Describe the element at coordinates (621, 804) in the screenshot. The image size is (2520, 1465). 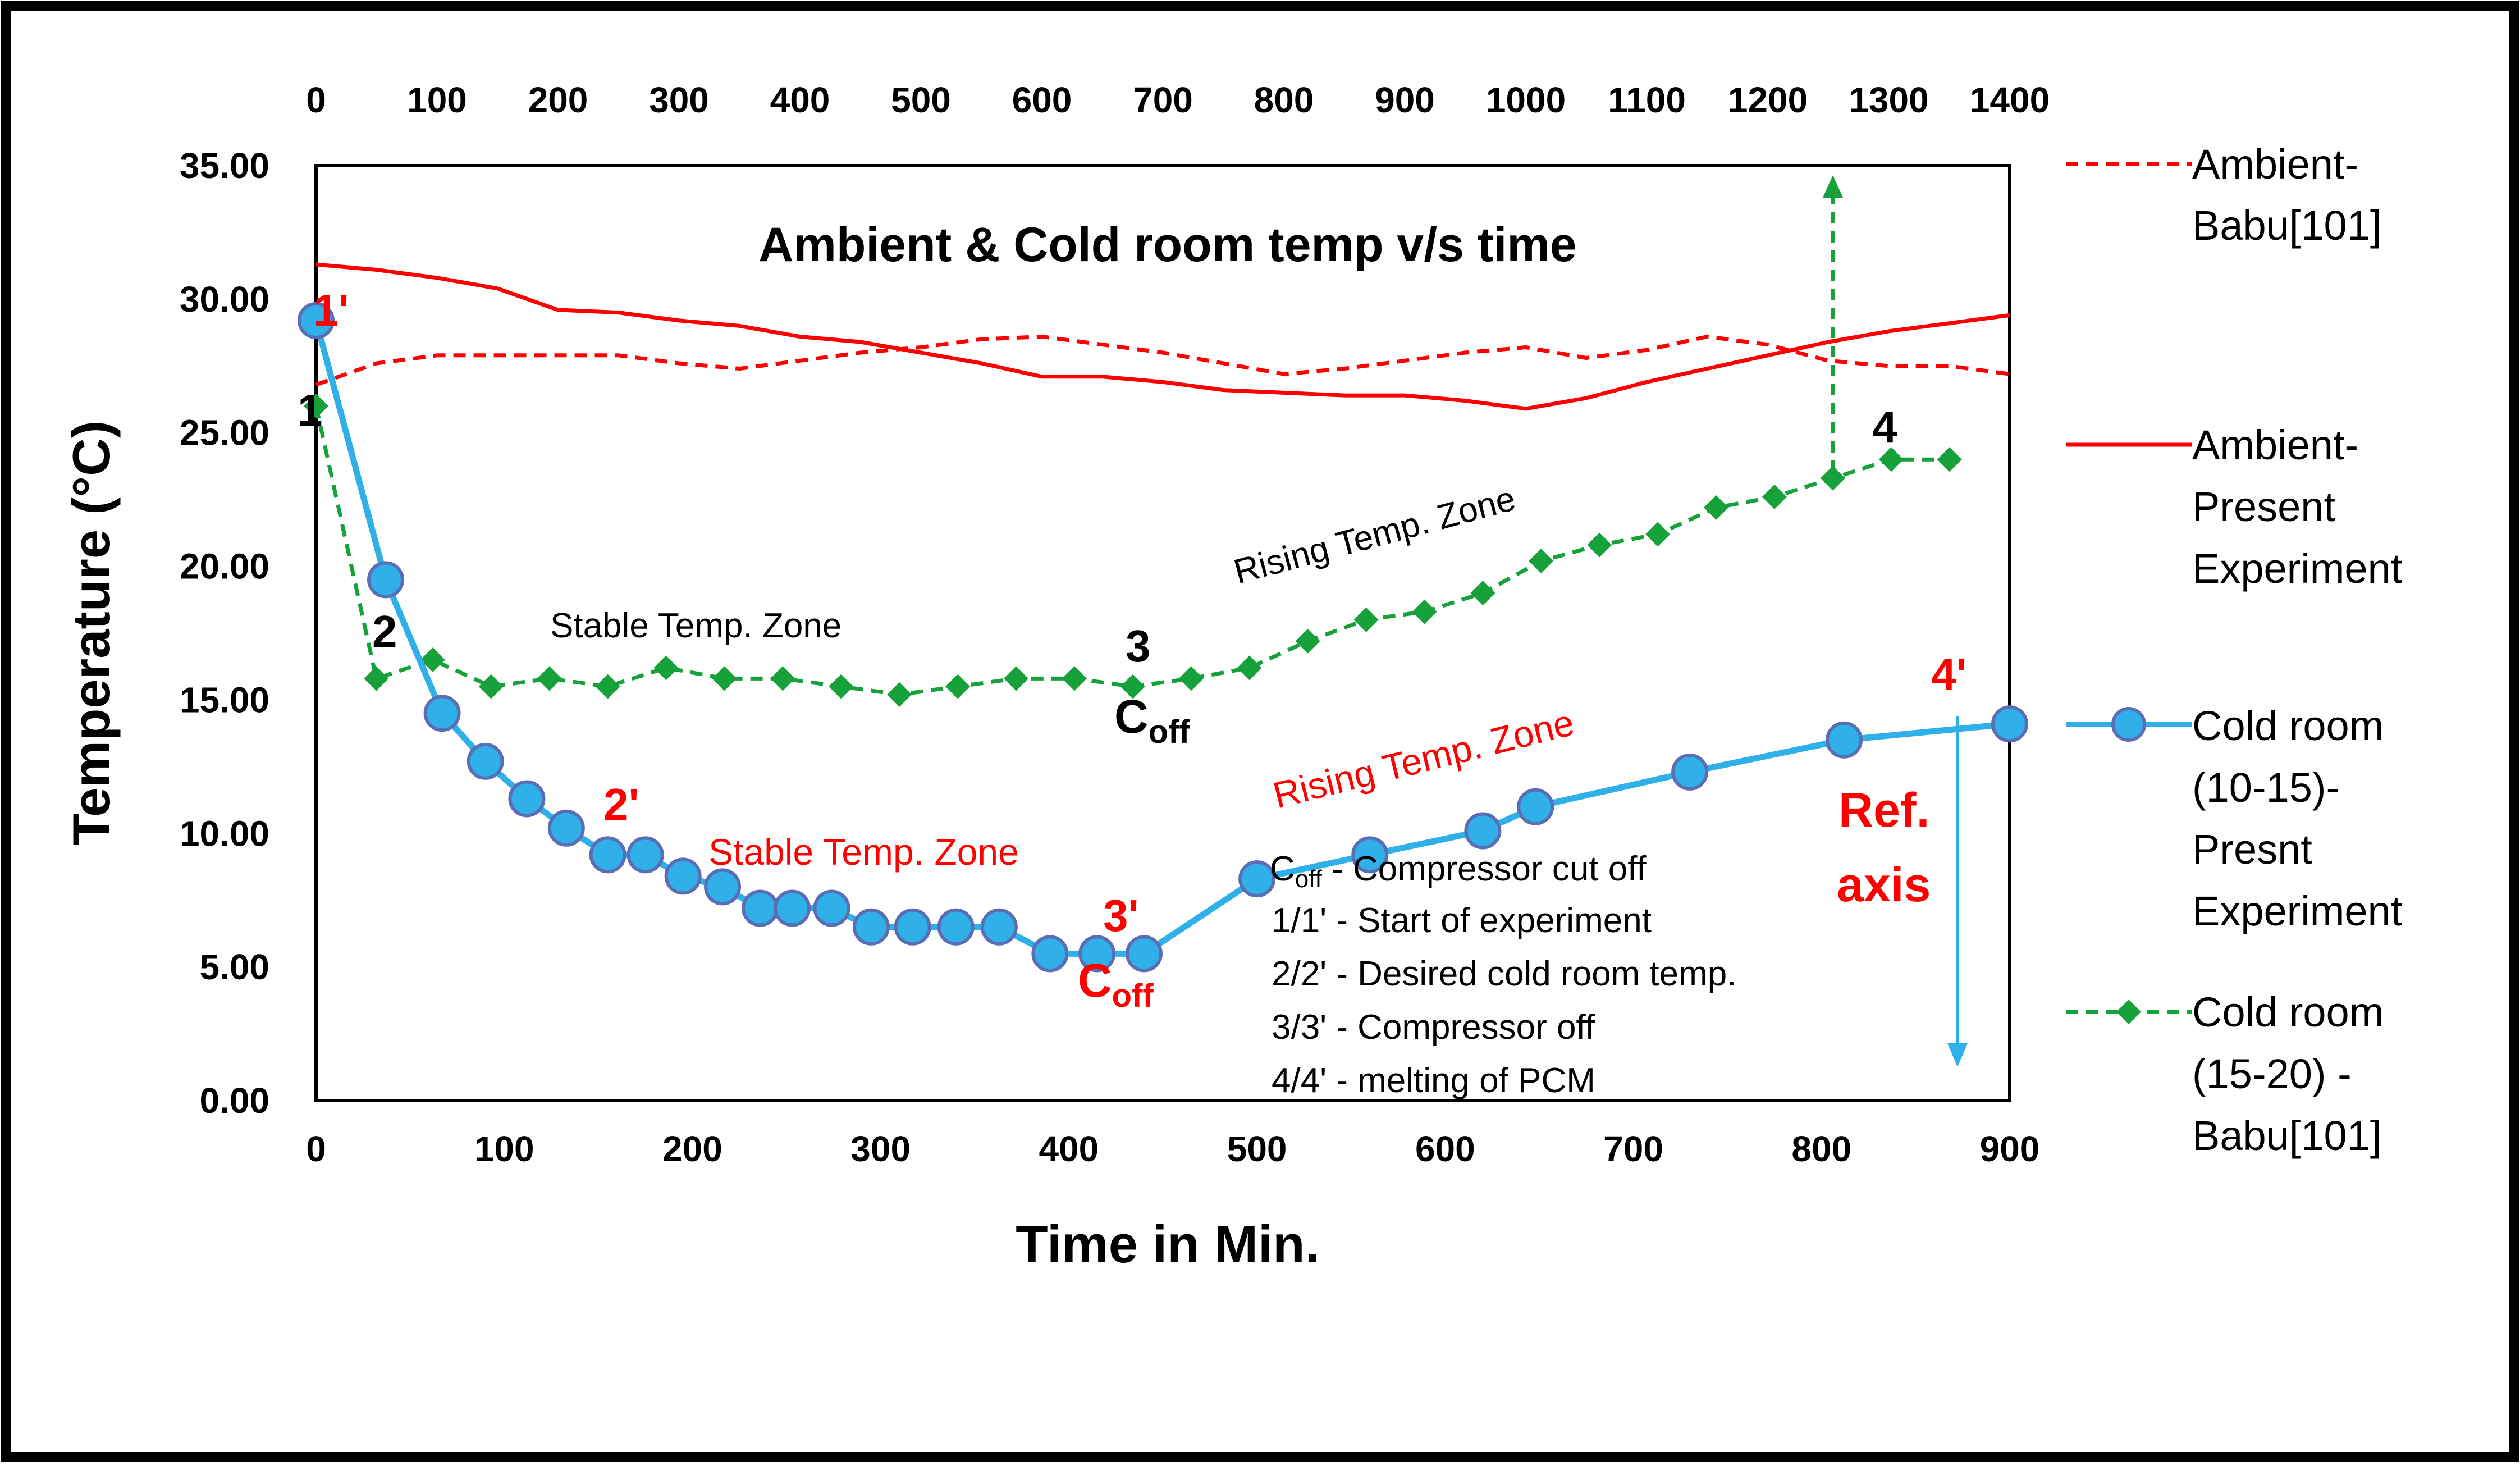
I see `point-label-2-prime: 2'` at that location.